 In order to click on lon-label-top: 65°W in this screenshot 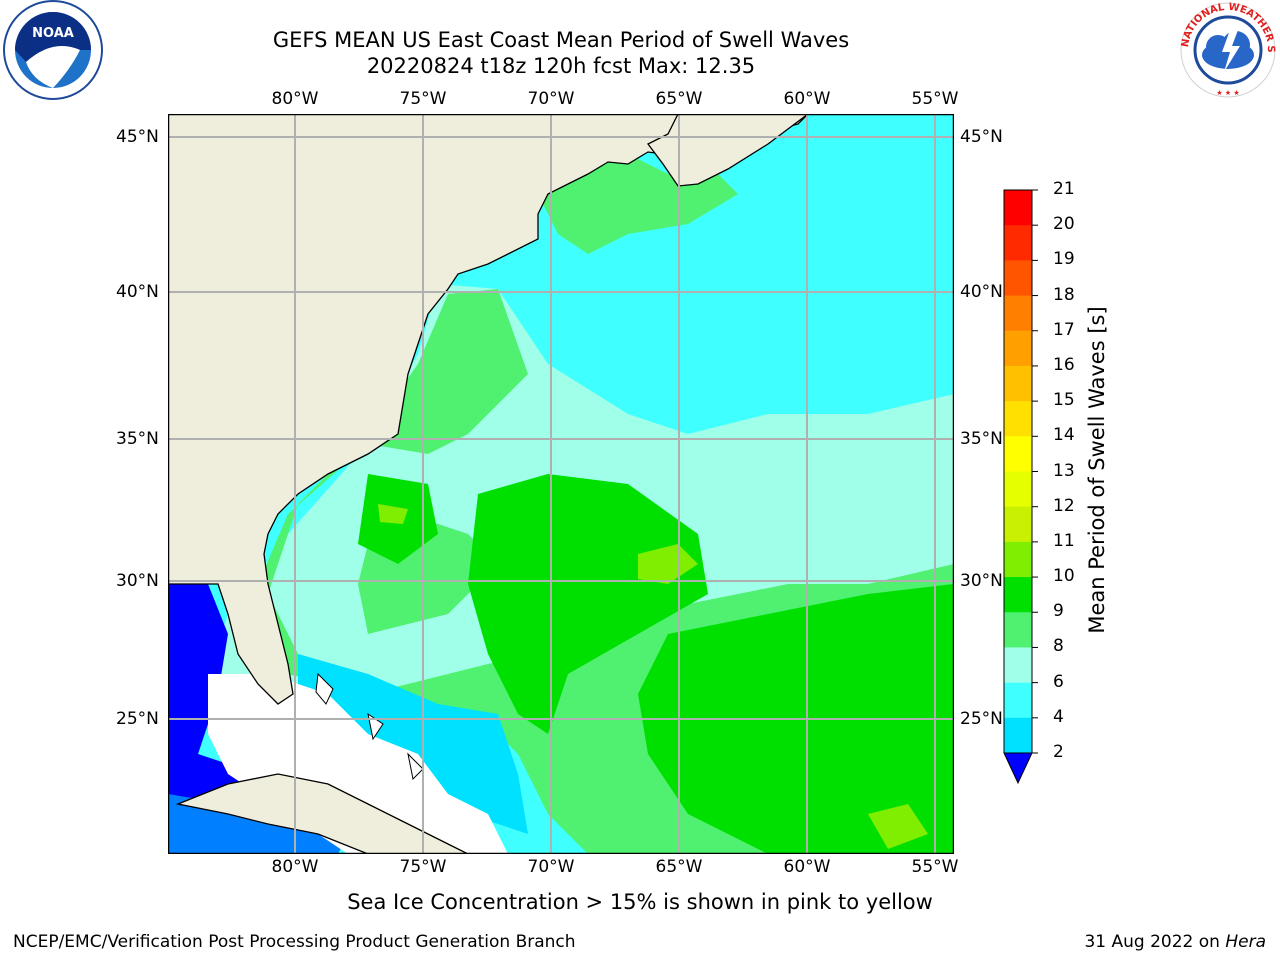, I will do `click(679, 99)`.